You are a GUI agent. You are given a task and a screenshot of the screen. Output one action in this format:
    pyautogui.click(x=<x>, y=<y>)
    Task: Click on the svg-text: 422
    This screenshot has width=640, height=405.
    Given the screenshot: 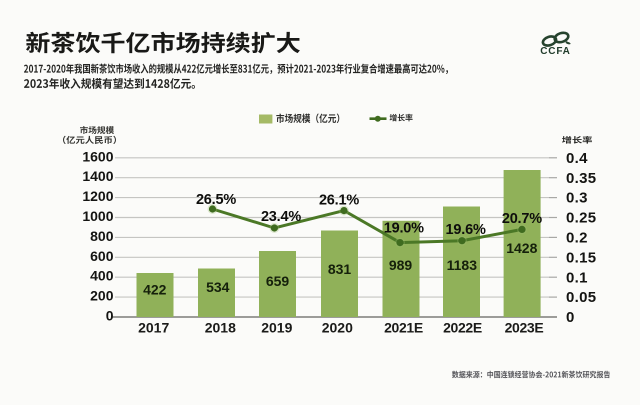 What is the action you would take?
    pyautogui.click(x=155, y=290)
    